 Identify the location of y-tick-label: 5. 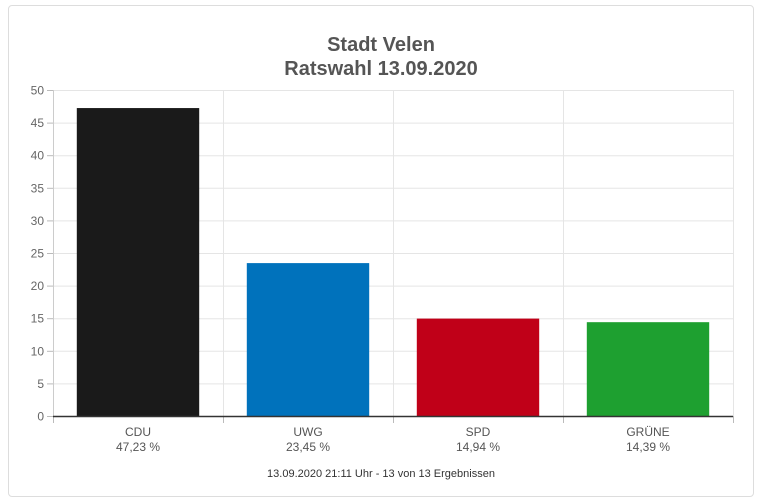
(40, 384).